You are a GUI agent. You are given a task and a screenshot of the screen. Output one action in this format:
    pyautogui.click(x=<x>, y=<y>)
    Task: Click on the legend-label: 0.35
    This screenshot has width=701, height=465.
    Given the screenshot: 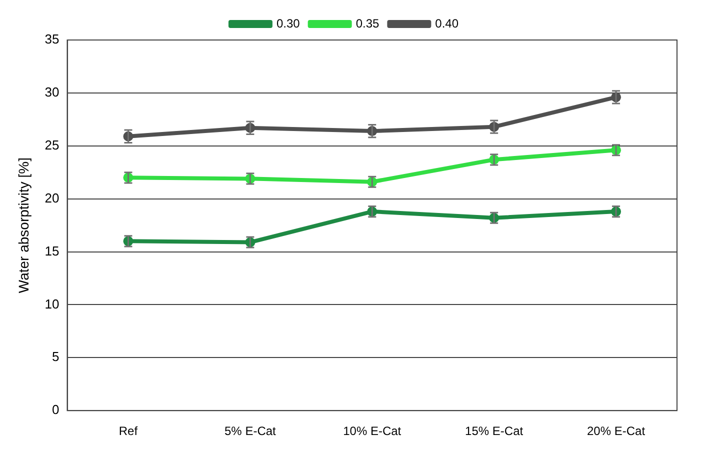 What is the action you would take?
    pyautogui.click(x=368, y=23)
    